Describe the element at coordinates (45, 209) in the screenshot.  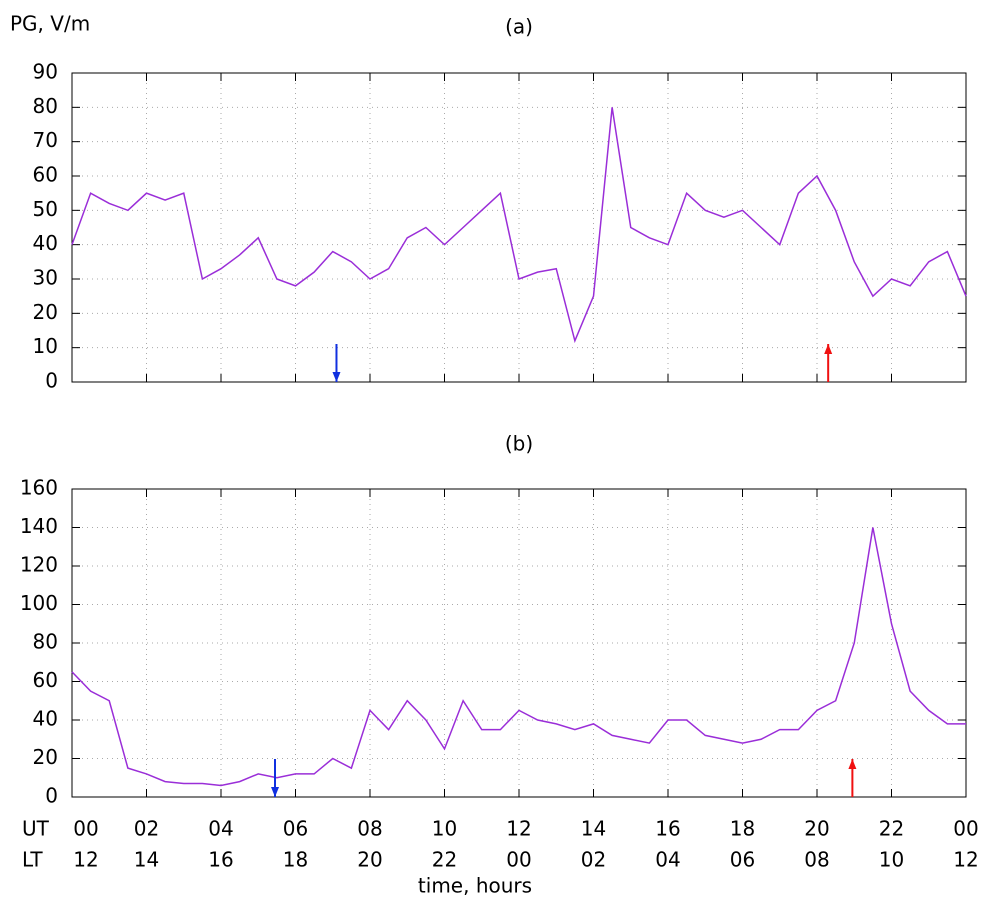
I see `y-tick-label: 50` at that location.